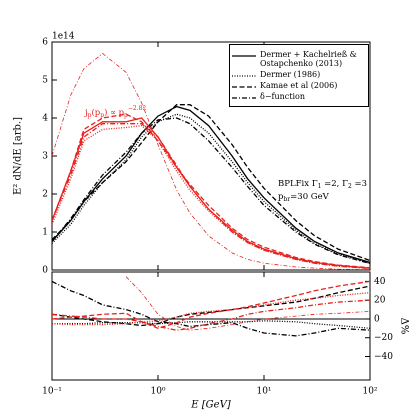 The height and width of the screenshot is (415, 415). I want to click on annotation: pbr=30 GeV, so click(304, 198).